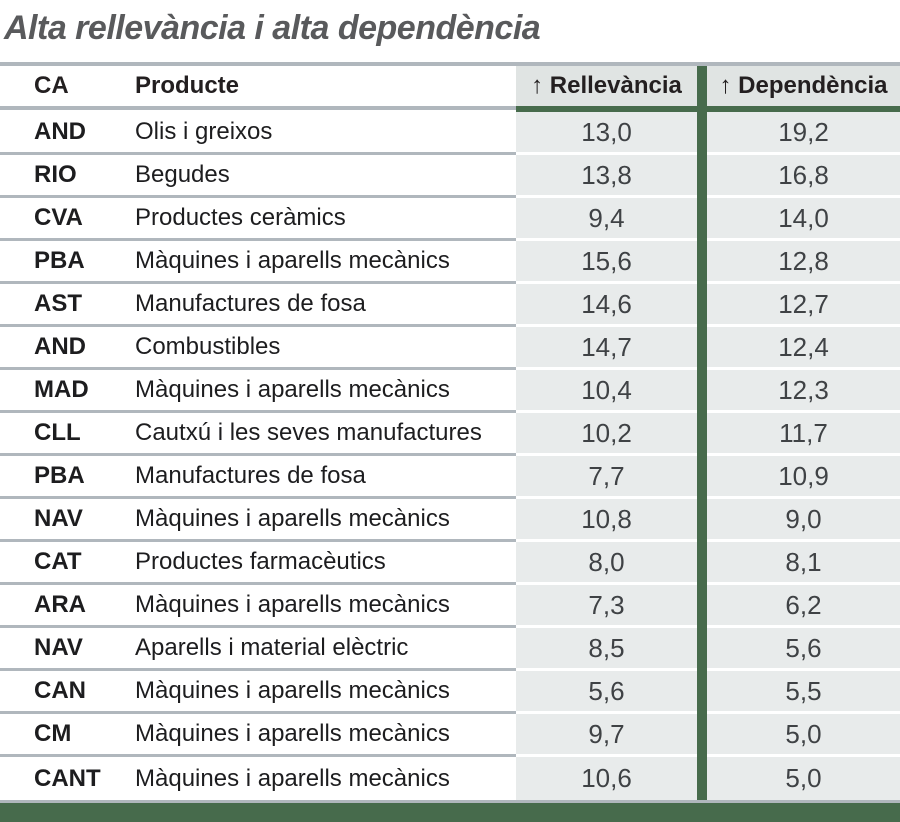 Image resolution: width=900 pixels, height=822 pixels. I want to click on cell-dependencia: 14,0, so click(803, 219).